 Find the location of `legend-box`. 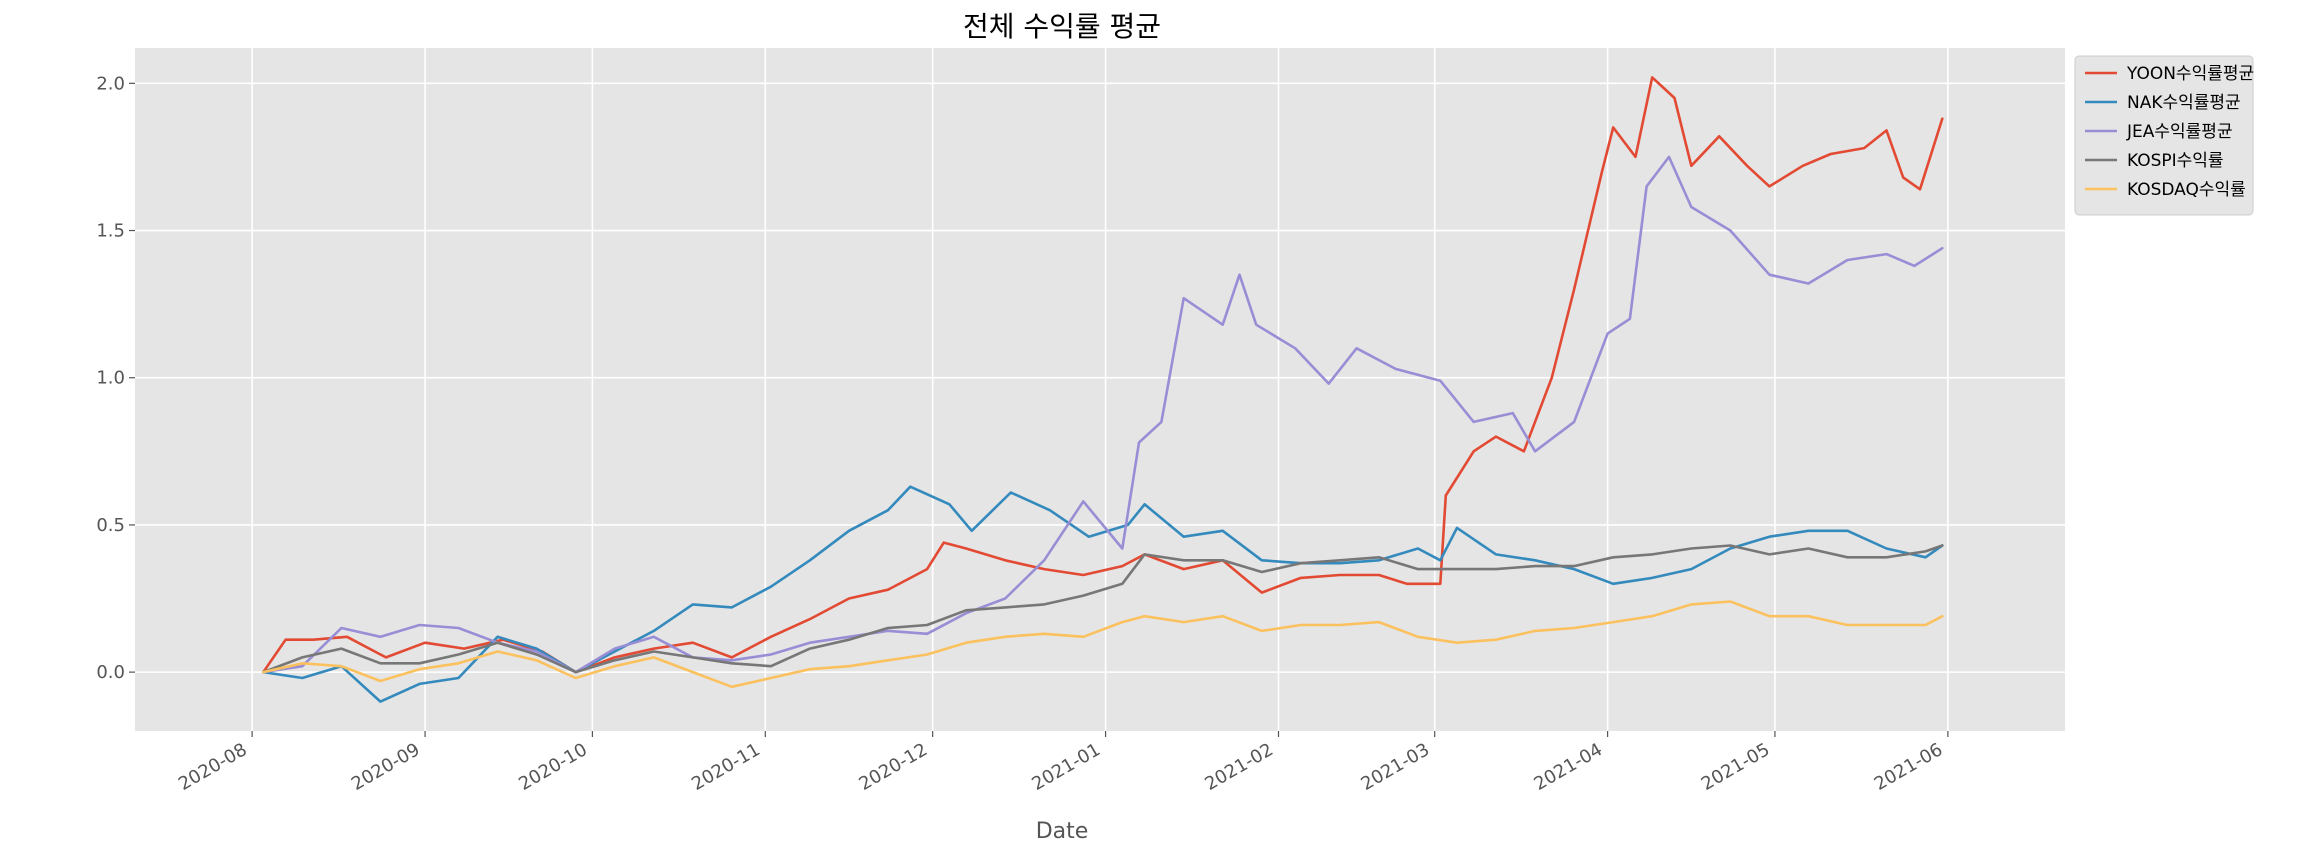

legend-box is located at coordinates (2164, 135).